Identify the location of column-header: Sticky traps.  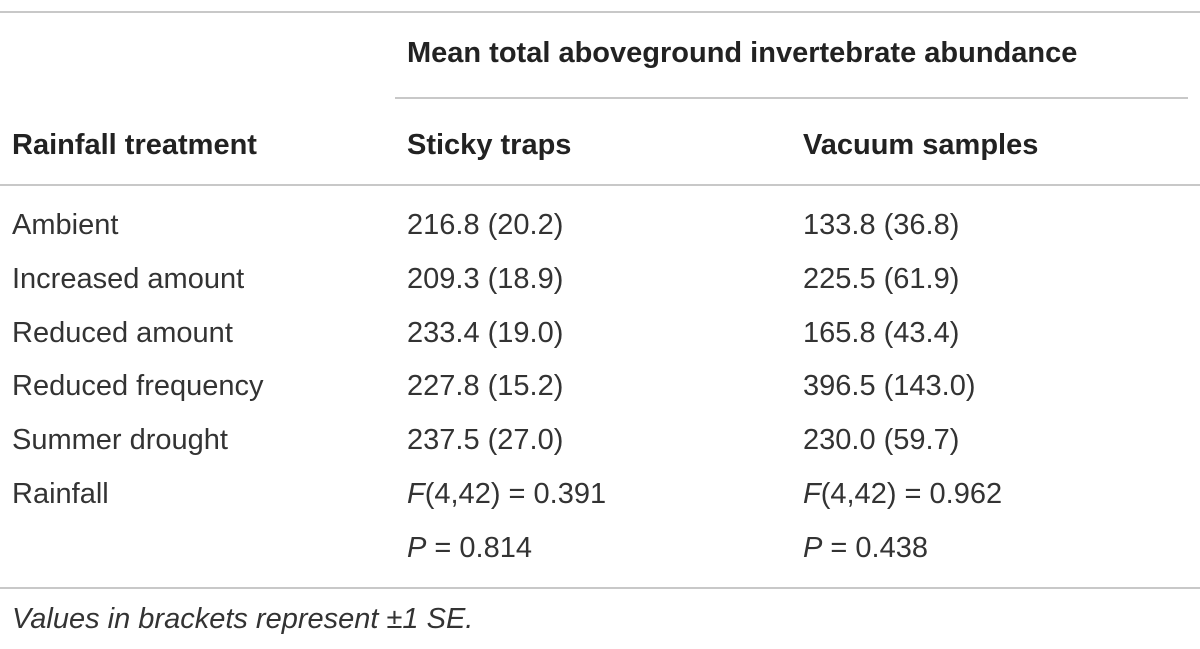
(489, 145).